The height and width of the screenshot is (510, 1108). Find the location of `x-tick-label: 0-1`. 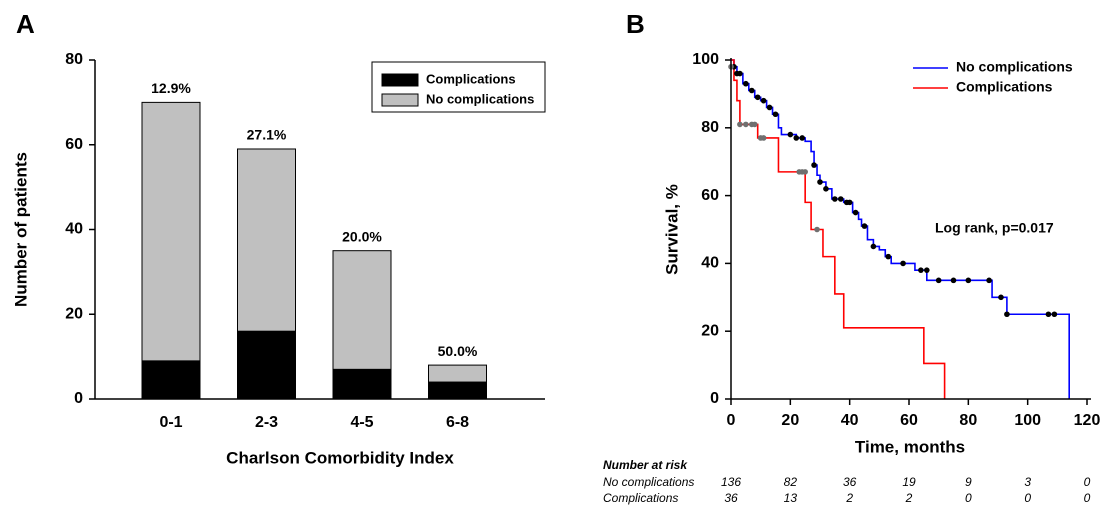

x-tick-label: 0-1 is located at coordinates (170, 422).